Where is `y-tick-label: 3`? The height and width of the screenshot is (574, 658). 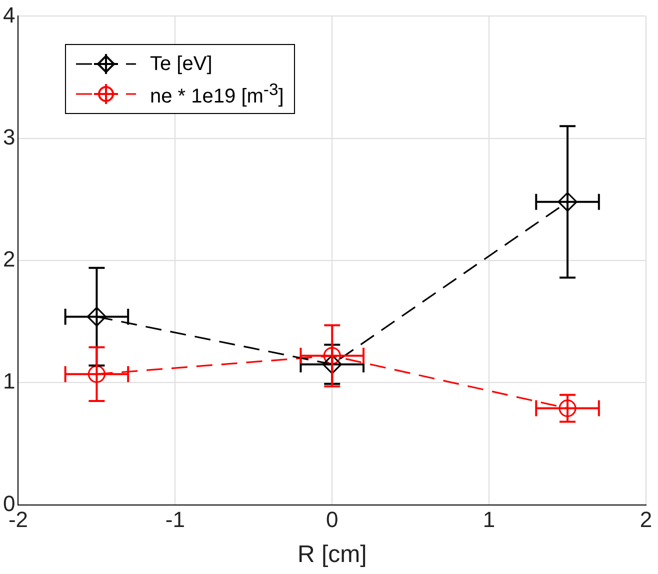 y-tick-label: 3 is located at coordinates (9, 137).